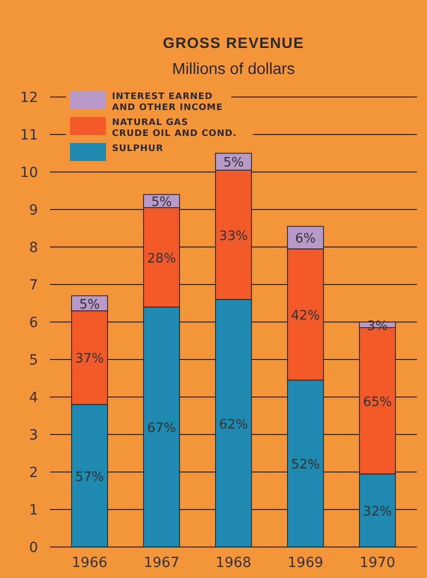 The image size is (427, 578). What do you see at coordinates (305, 316) in the screenshot?
I see `annotation: 42%` at bounding box center [305, 316].